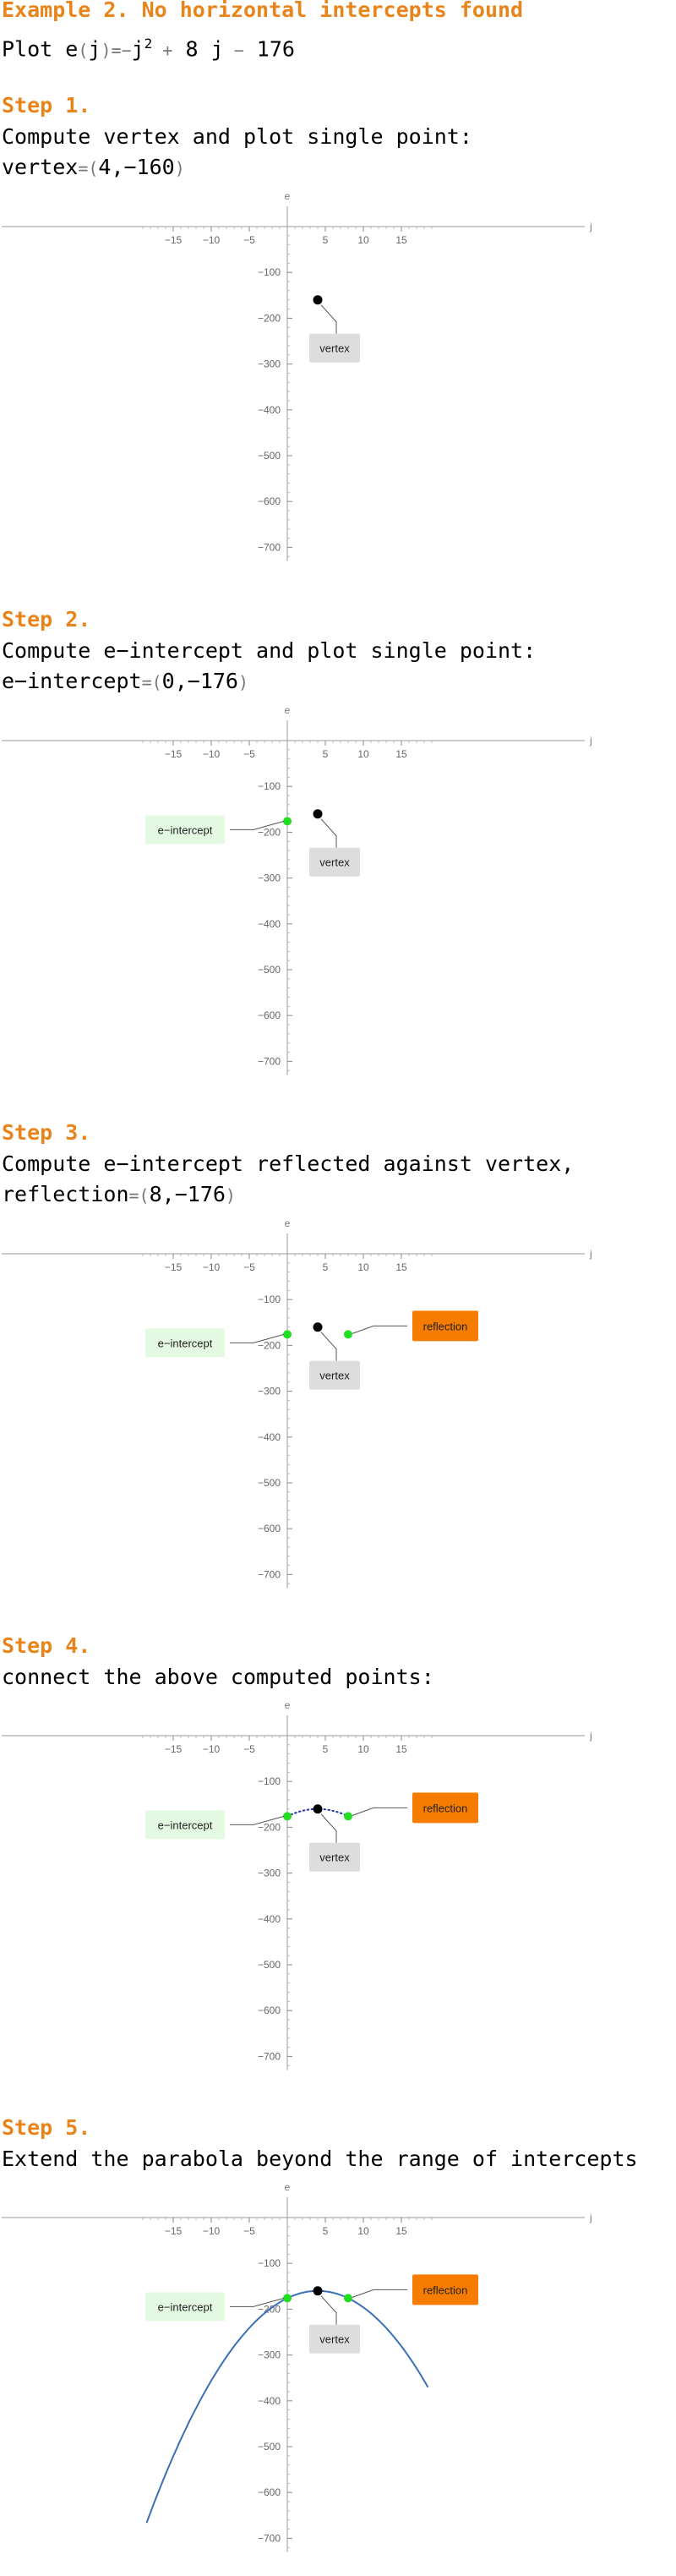 This screenshot has height=2576, width=676. What do you see at coordinates (119, 1194) in the screenshot?
I see `step-3-value: reflection=(8,−176)` at bounding box center [119, 1194].